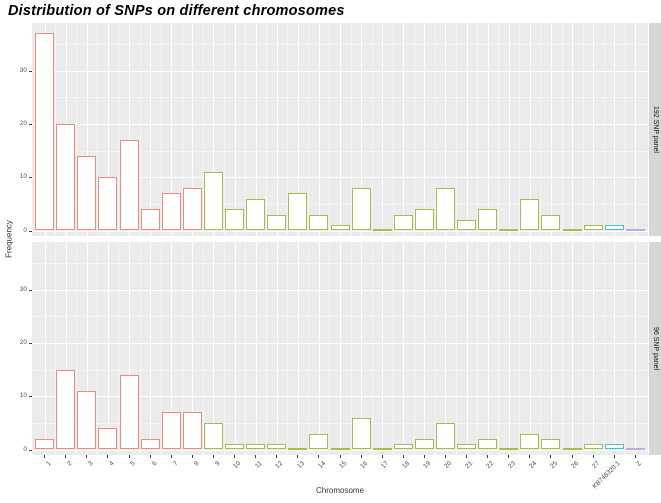  Describe the element at coordinates (511, 465) in the screenshot. I see `x-tick-label: 23` at that location.